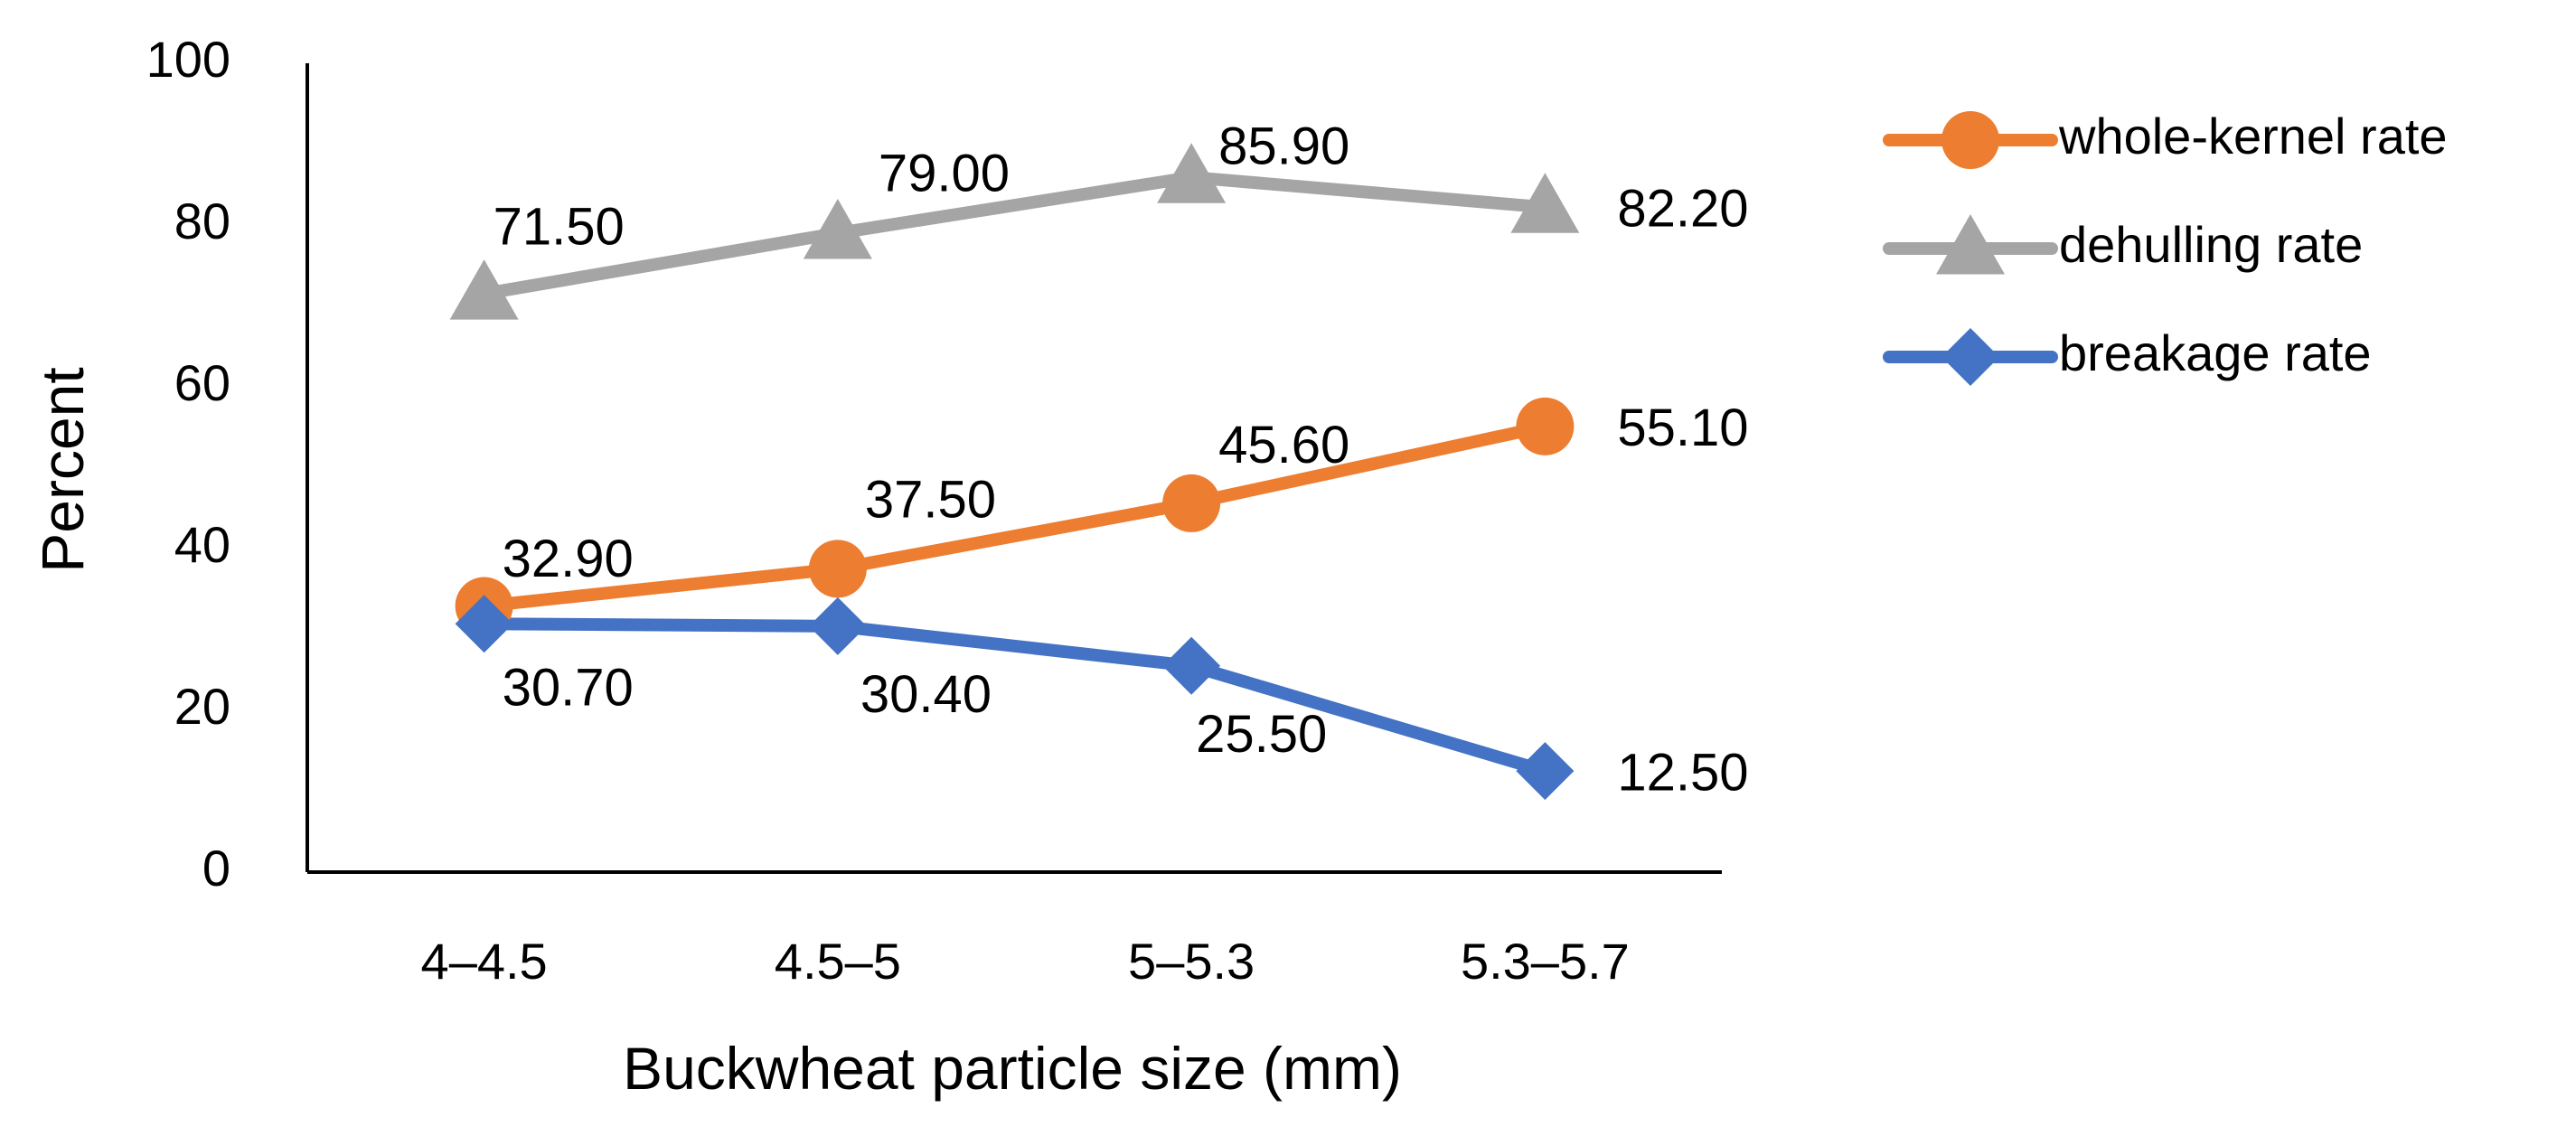 The width and height of the screenshot is (2576, 1136). I want to click on legend-label: breakage rate, so click(2215, 352).